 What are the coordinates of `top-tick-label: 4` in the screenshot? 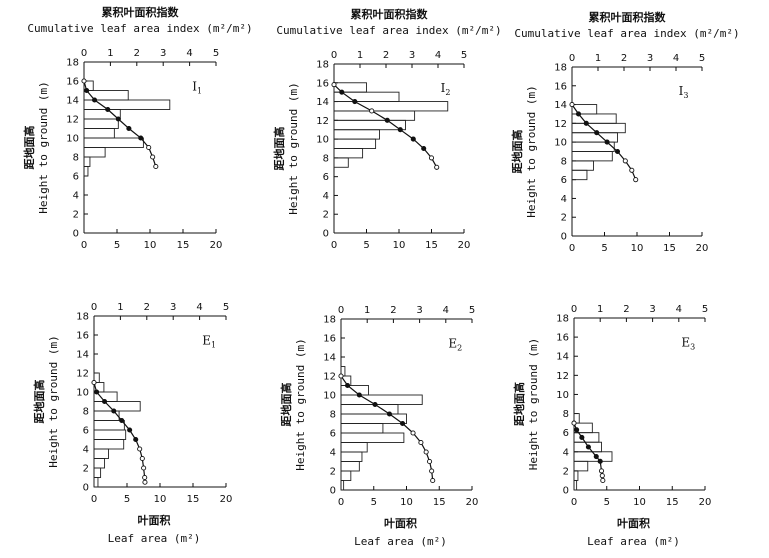 It's located at (199, 307).